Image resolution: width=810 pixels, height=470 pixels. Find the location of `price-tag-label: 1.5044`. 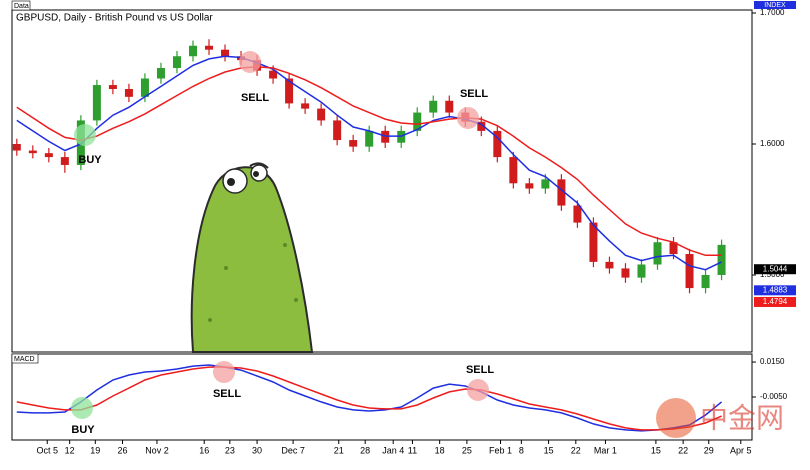

price-tag-label: 1.5044 is located at coordinates (775, 268).